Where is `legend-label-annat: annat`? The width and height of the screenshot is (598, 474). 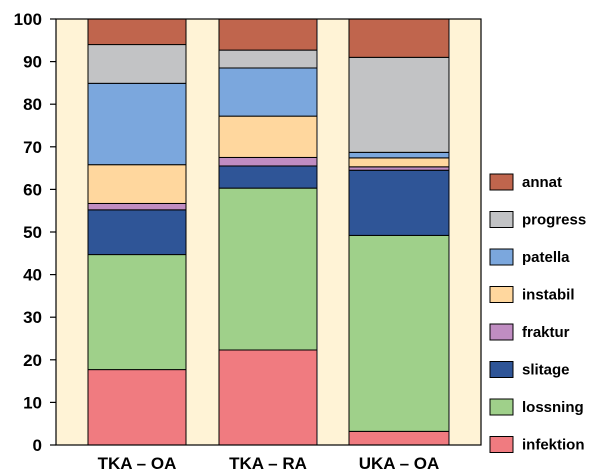 legend-label-annat: annat is located at coordinates (542, 182).